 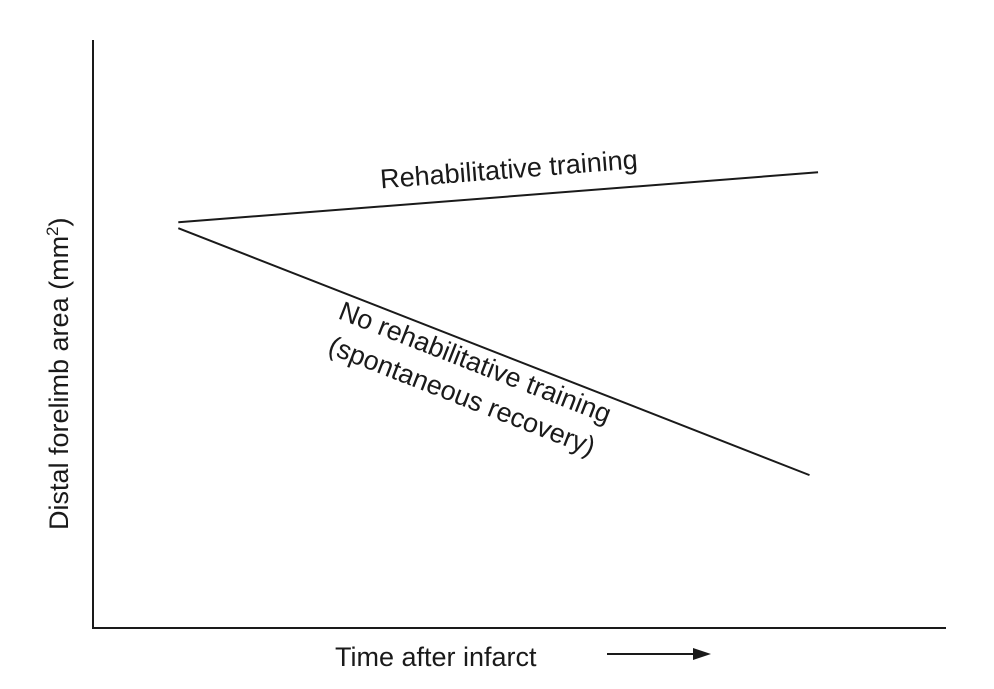 What do you see at coordinates (436, 657) in the screenshot?
I see `x-axis-title: Time after infarct` at bounding box center [436, 657].